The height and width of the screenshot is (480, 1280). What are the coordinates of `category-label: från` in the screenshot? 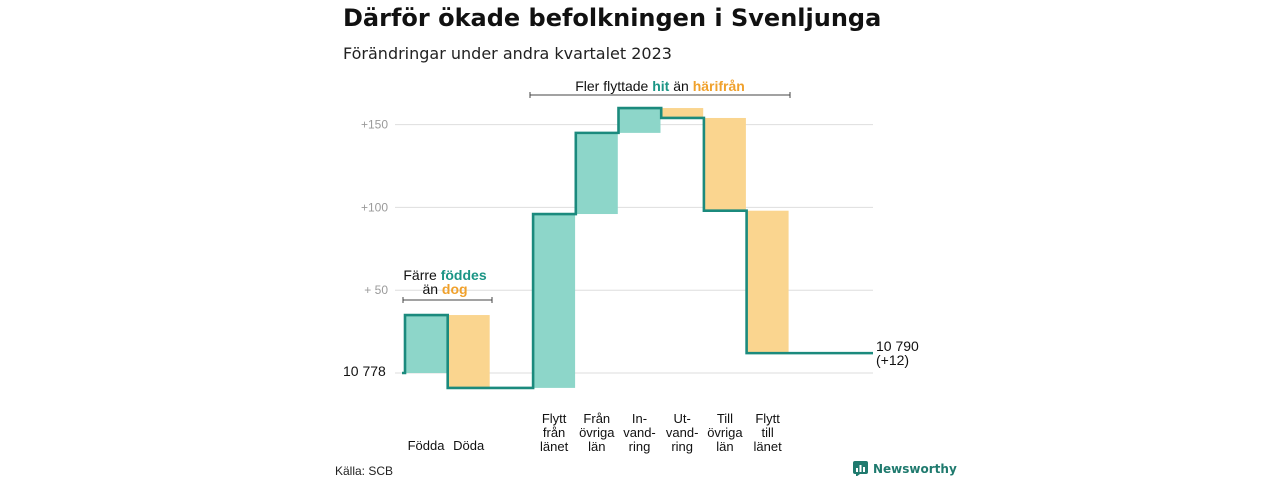 It's located at (554, 432).